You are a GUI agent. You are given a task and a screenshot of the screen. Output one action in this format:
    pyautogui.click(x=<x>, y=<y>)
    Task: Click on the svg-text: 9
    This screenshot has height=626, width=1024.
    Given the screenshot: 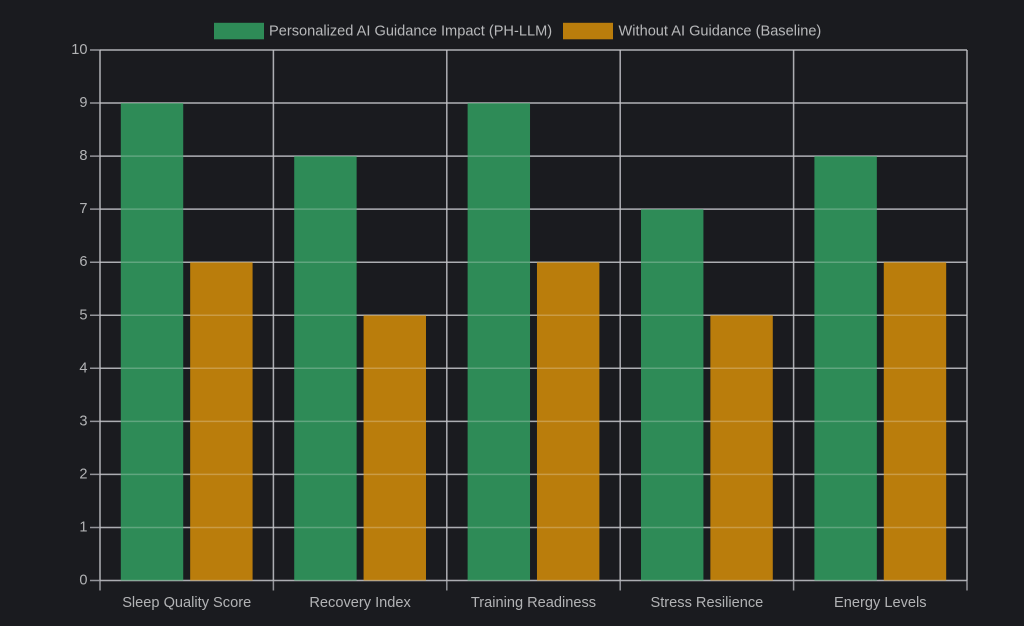 What is the action you would take?
    pyautogui.click(x=83, y=103)
    